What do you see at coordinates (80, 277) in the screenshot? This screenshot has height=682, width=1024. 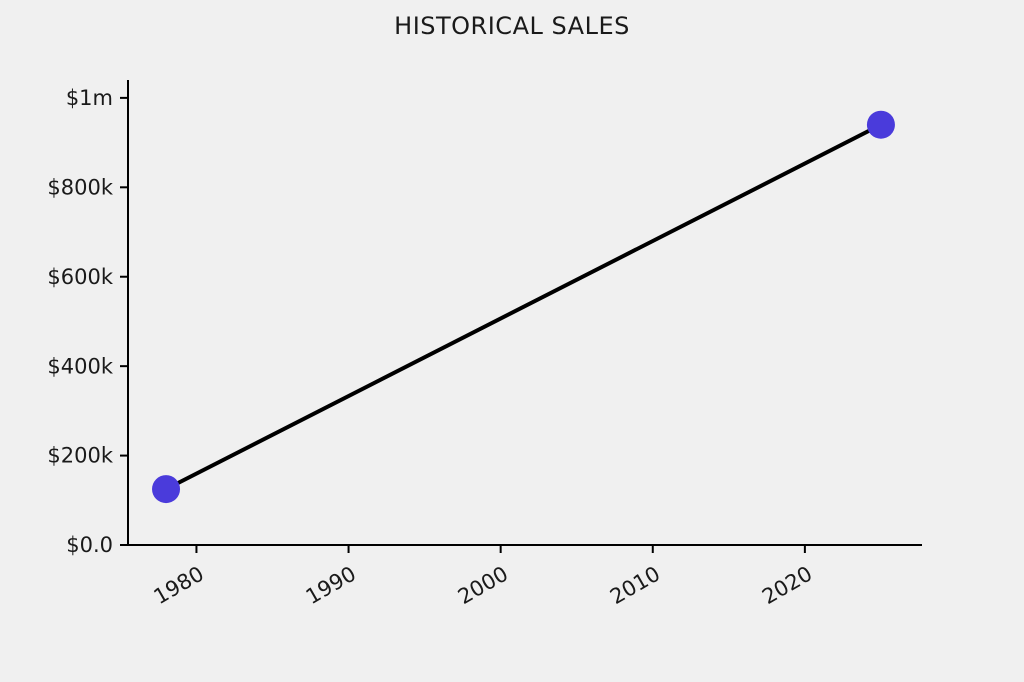 I see `y-tick-label: $600k` at bounding box center [80, 277].